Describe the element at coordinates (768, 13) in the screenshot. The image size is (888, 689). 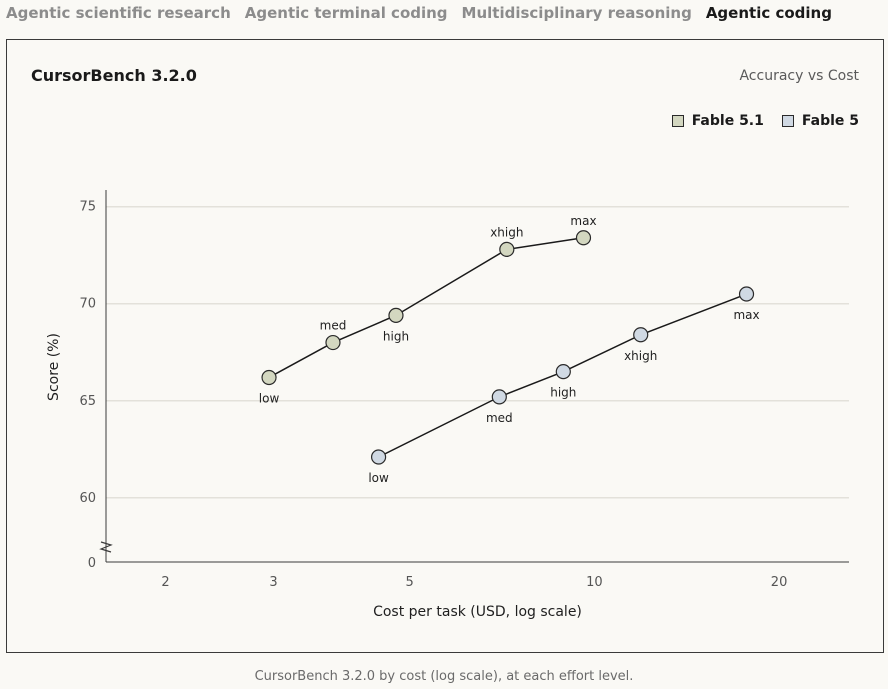
I see `tab-agentic-coding: Agentic coding` at that location.